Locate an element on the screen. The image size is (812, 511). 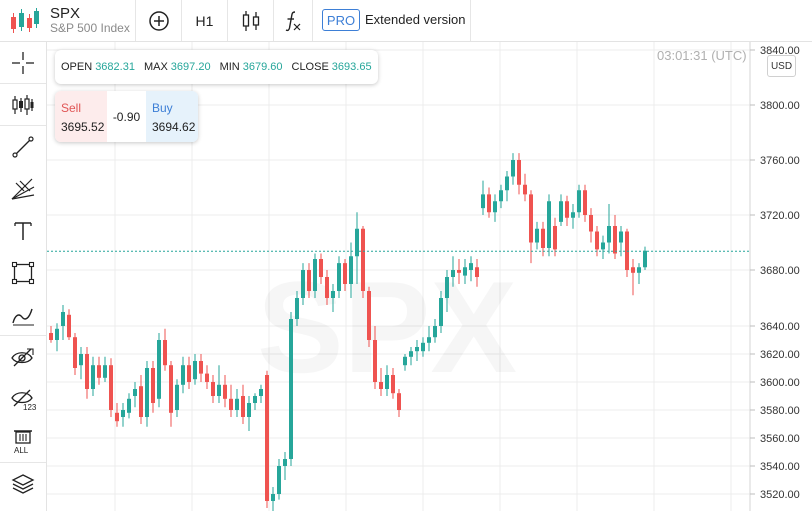
crosshair-tool-button is located at coordinates (23, 63).